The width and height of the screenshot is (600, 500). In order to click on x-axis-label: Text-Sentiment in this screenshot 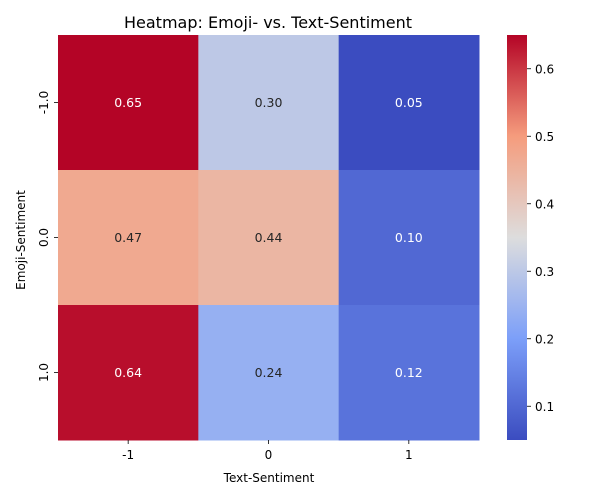, I will do `click(269, 478)`.